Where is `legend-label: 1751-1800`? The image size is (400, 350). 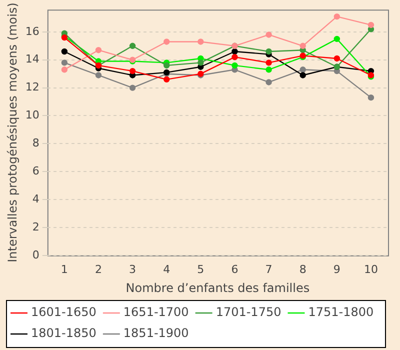
legend-label: 1751-1800 is located at coordinates (341, 312).